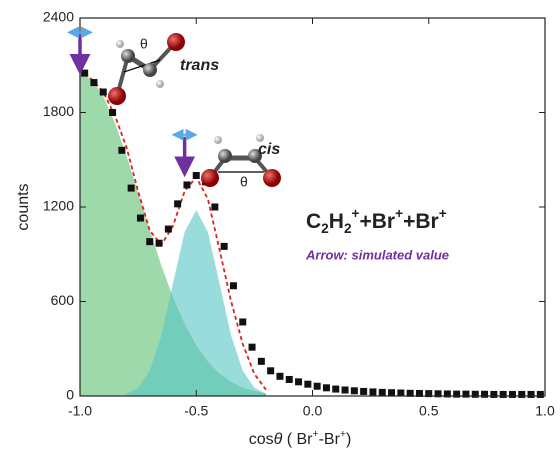 The width and height of the screenshot is (560, 459). Describe the element at coordinates (58, 17) in the screenshot. I see `y-tick-label: 2400` at that location.